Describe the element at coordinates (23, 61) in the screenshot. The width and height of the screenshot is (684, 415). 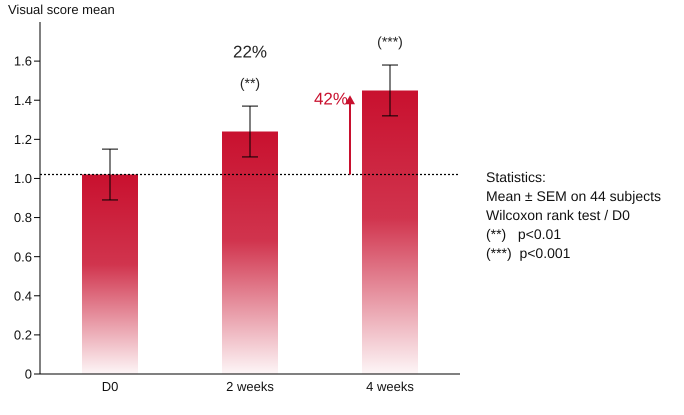
I see `y-tick-label: 1.6` at that location.